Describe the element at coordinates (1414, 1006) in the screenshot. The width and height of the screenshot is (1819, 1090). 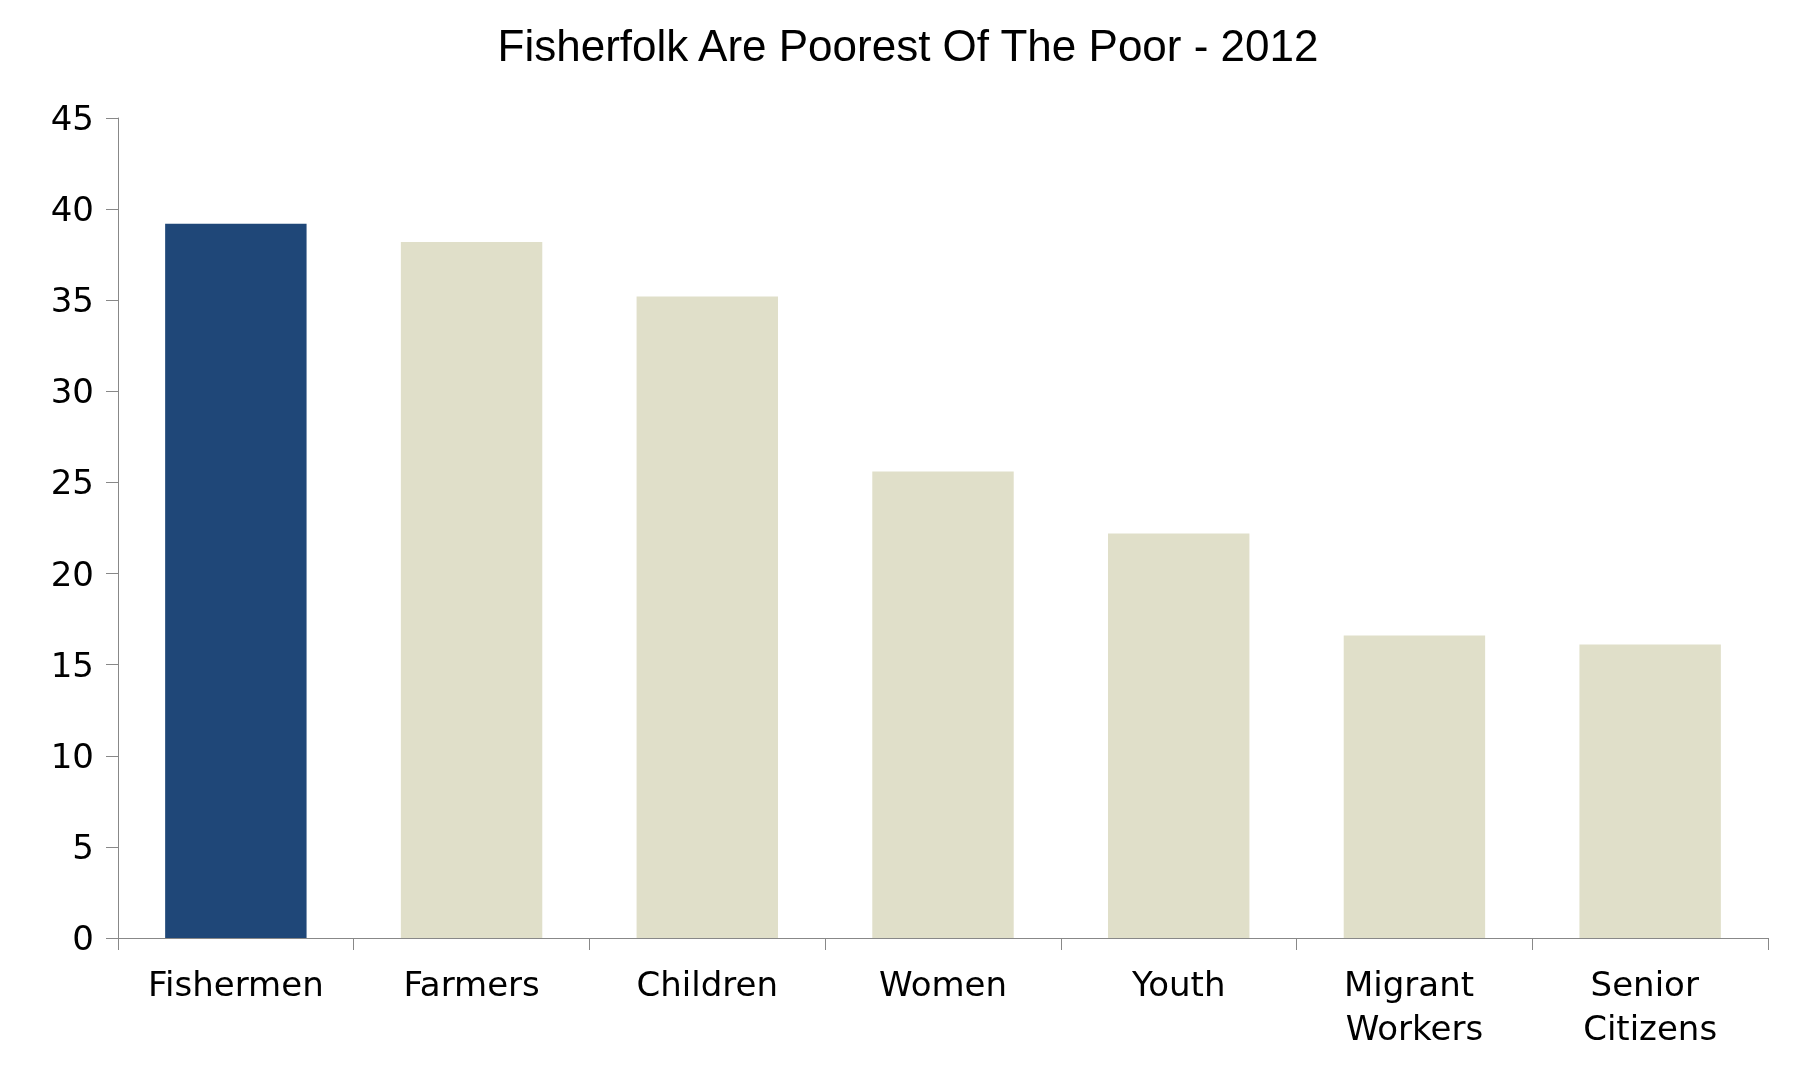
I see `x-tick-label: Migrant Workers` at that location.